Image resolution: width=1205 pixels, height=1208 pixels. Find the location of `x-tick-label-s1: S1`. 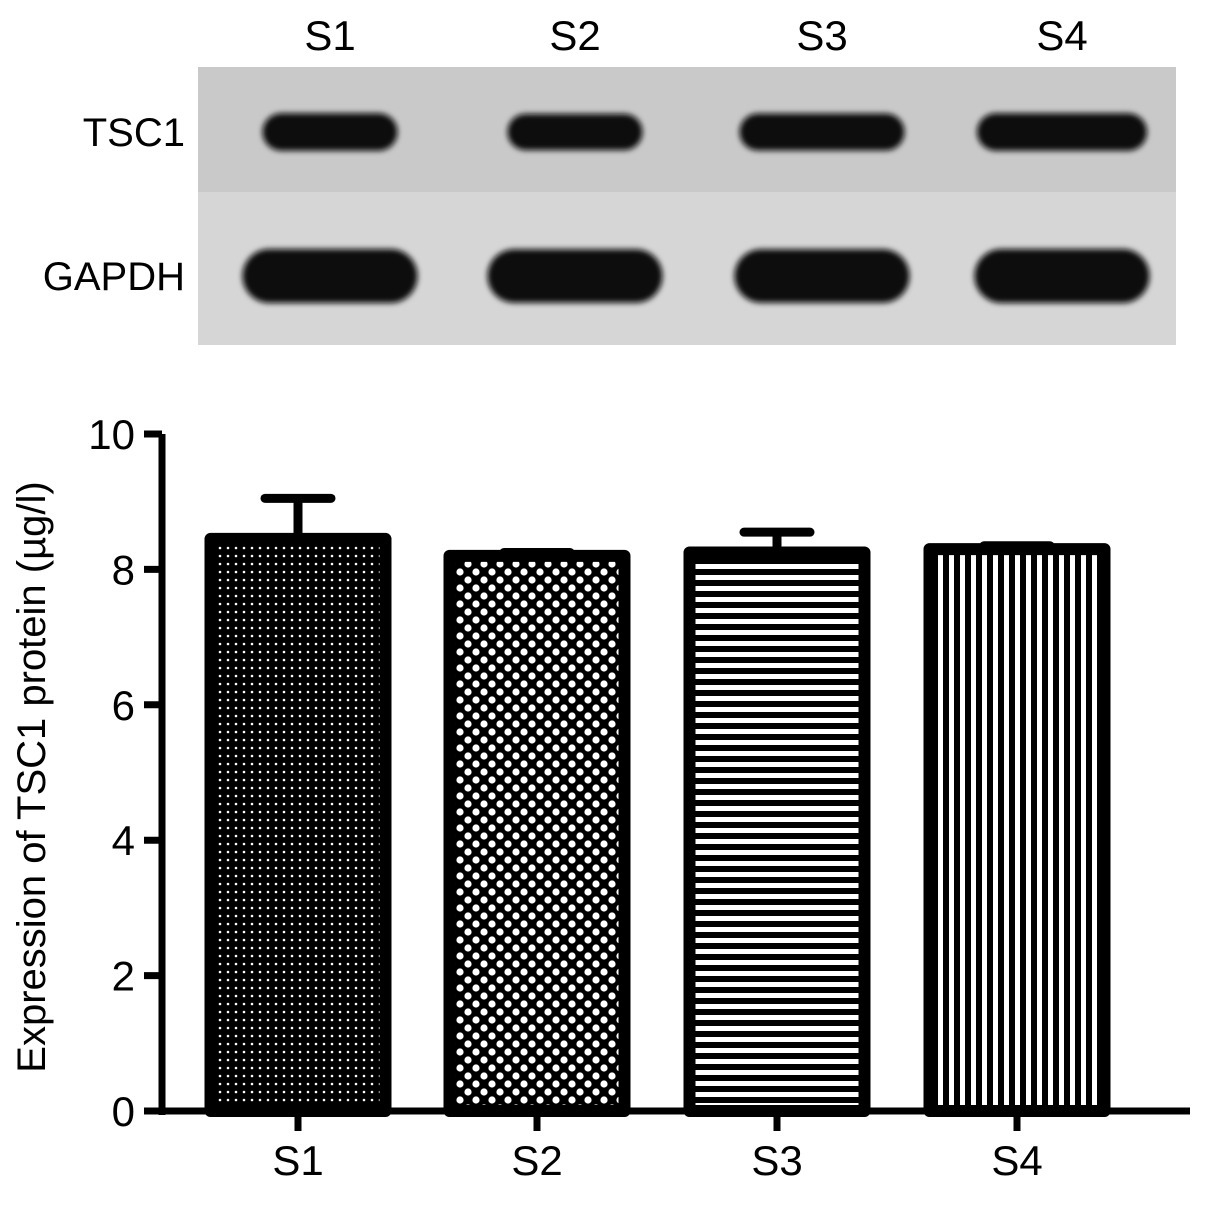

x-tick-label-s1: S1 is located at coordinates (297, 1160).